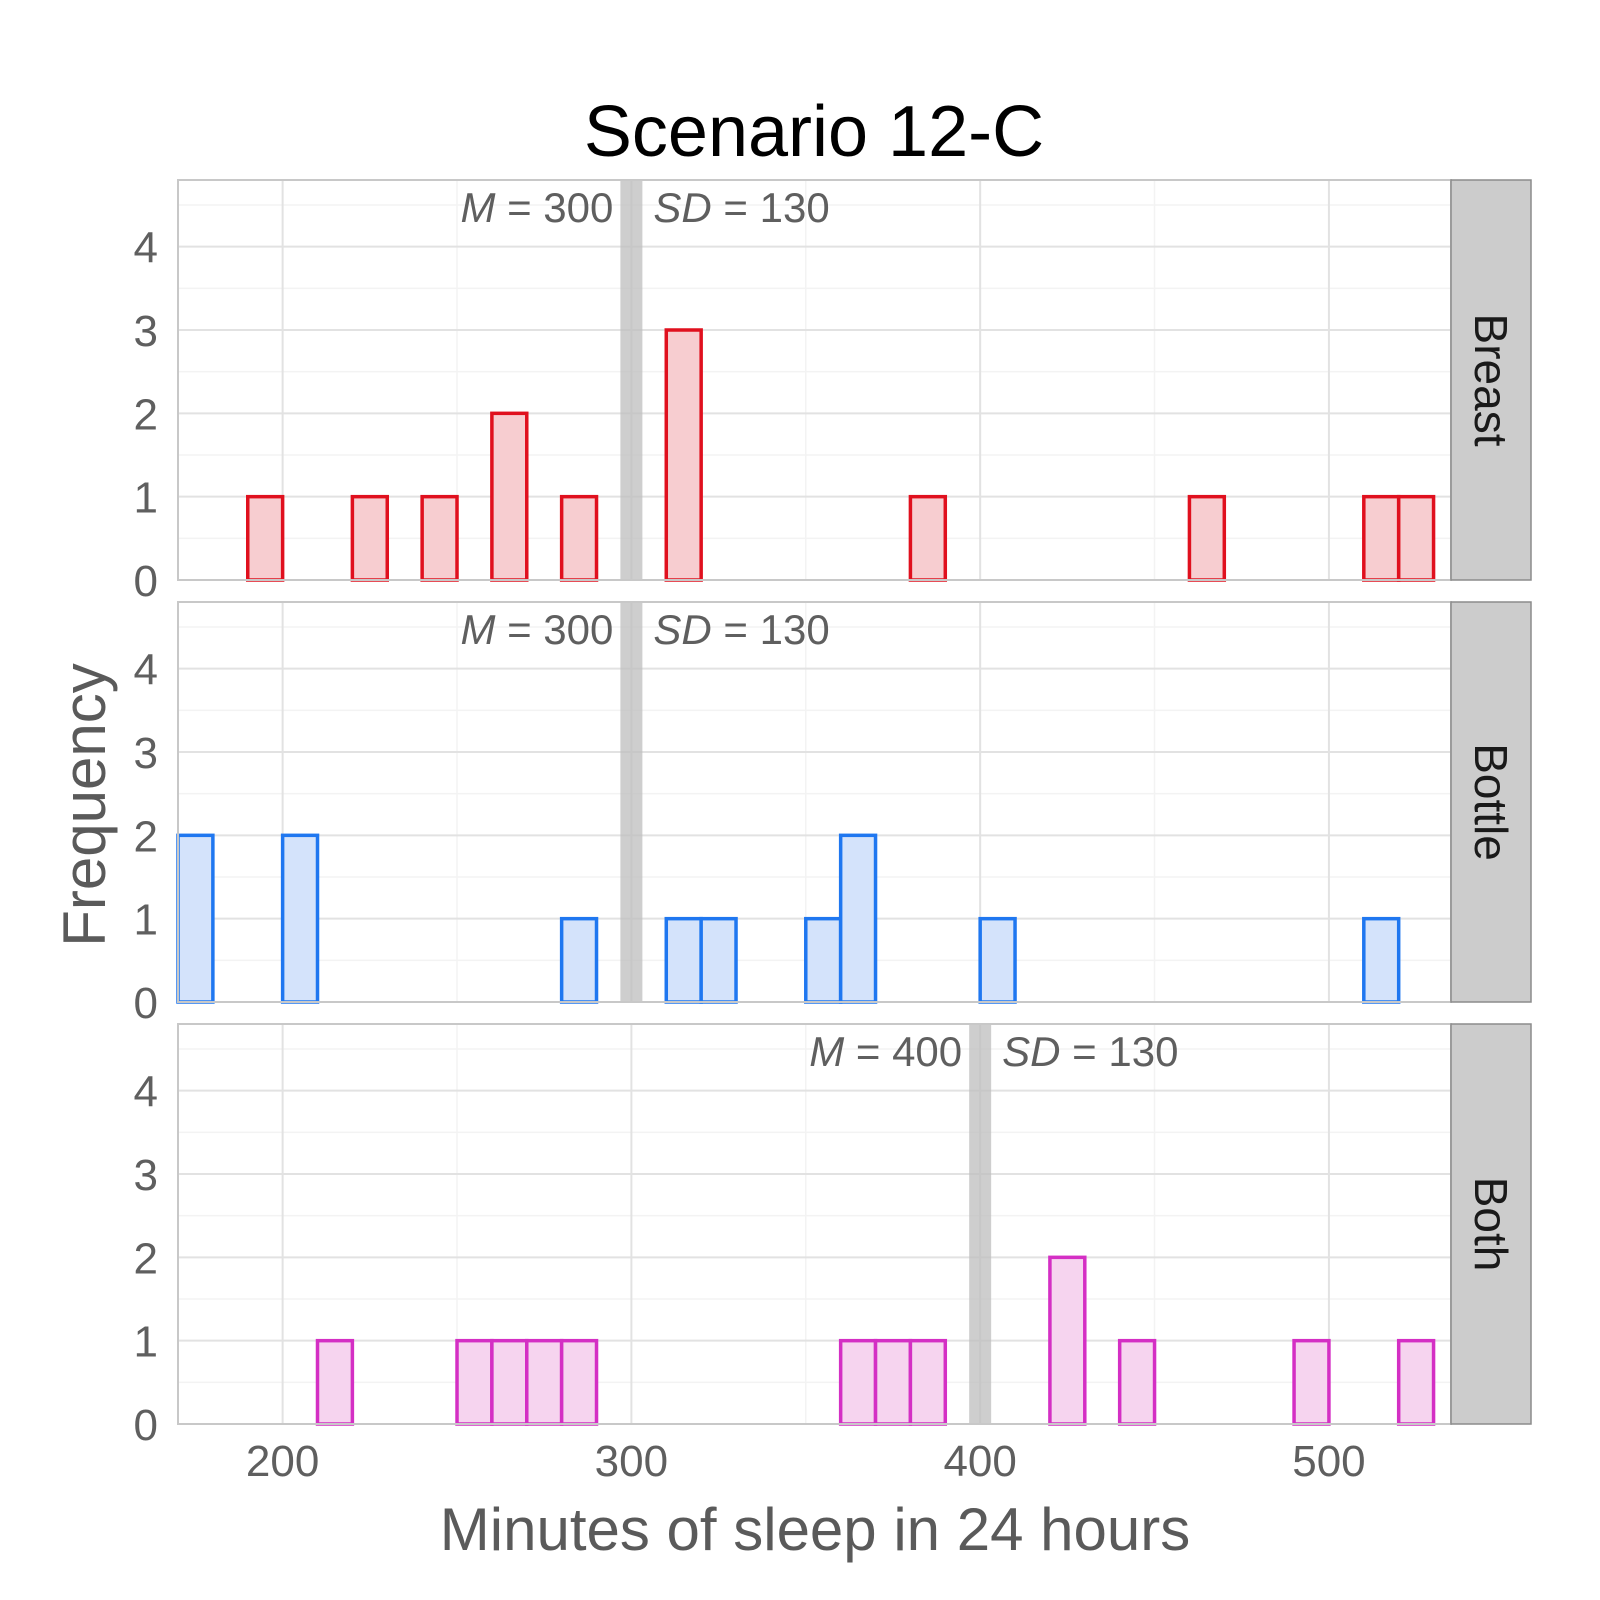  Describe the element at coordinates (1328, 1461) in the screenshot. I see `x-tick-label: 500` at that location.